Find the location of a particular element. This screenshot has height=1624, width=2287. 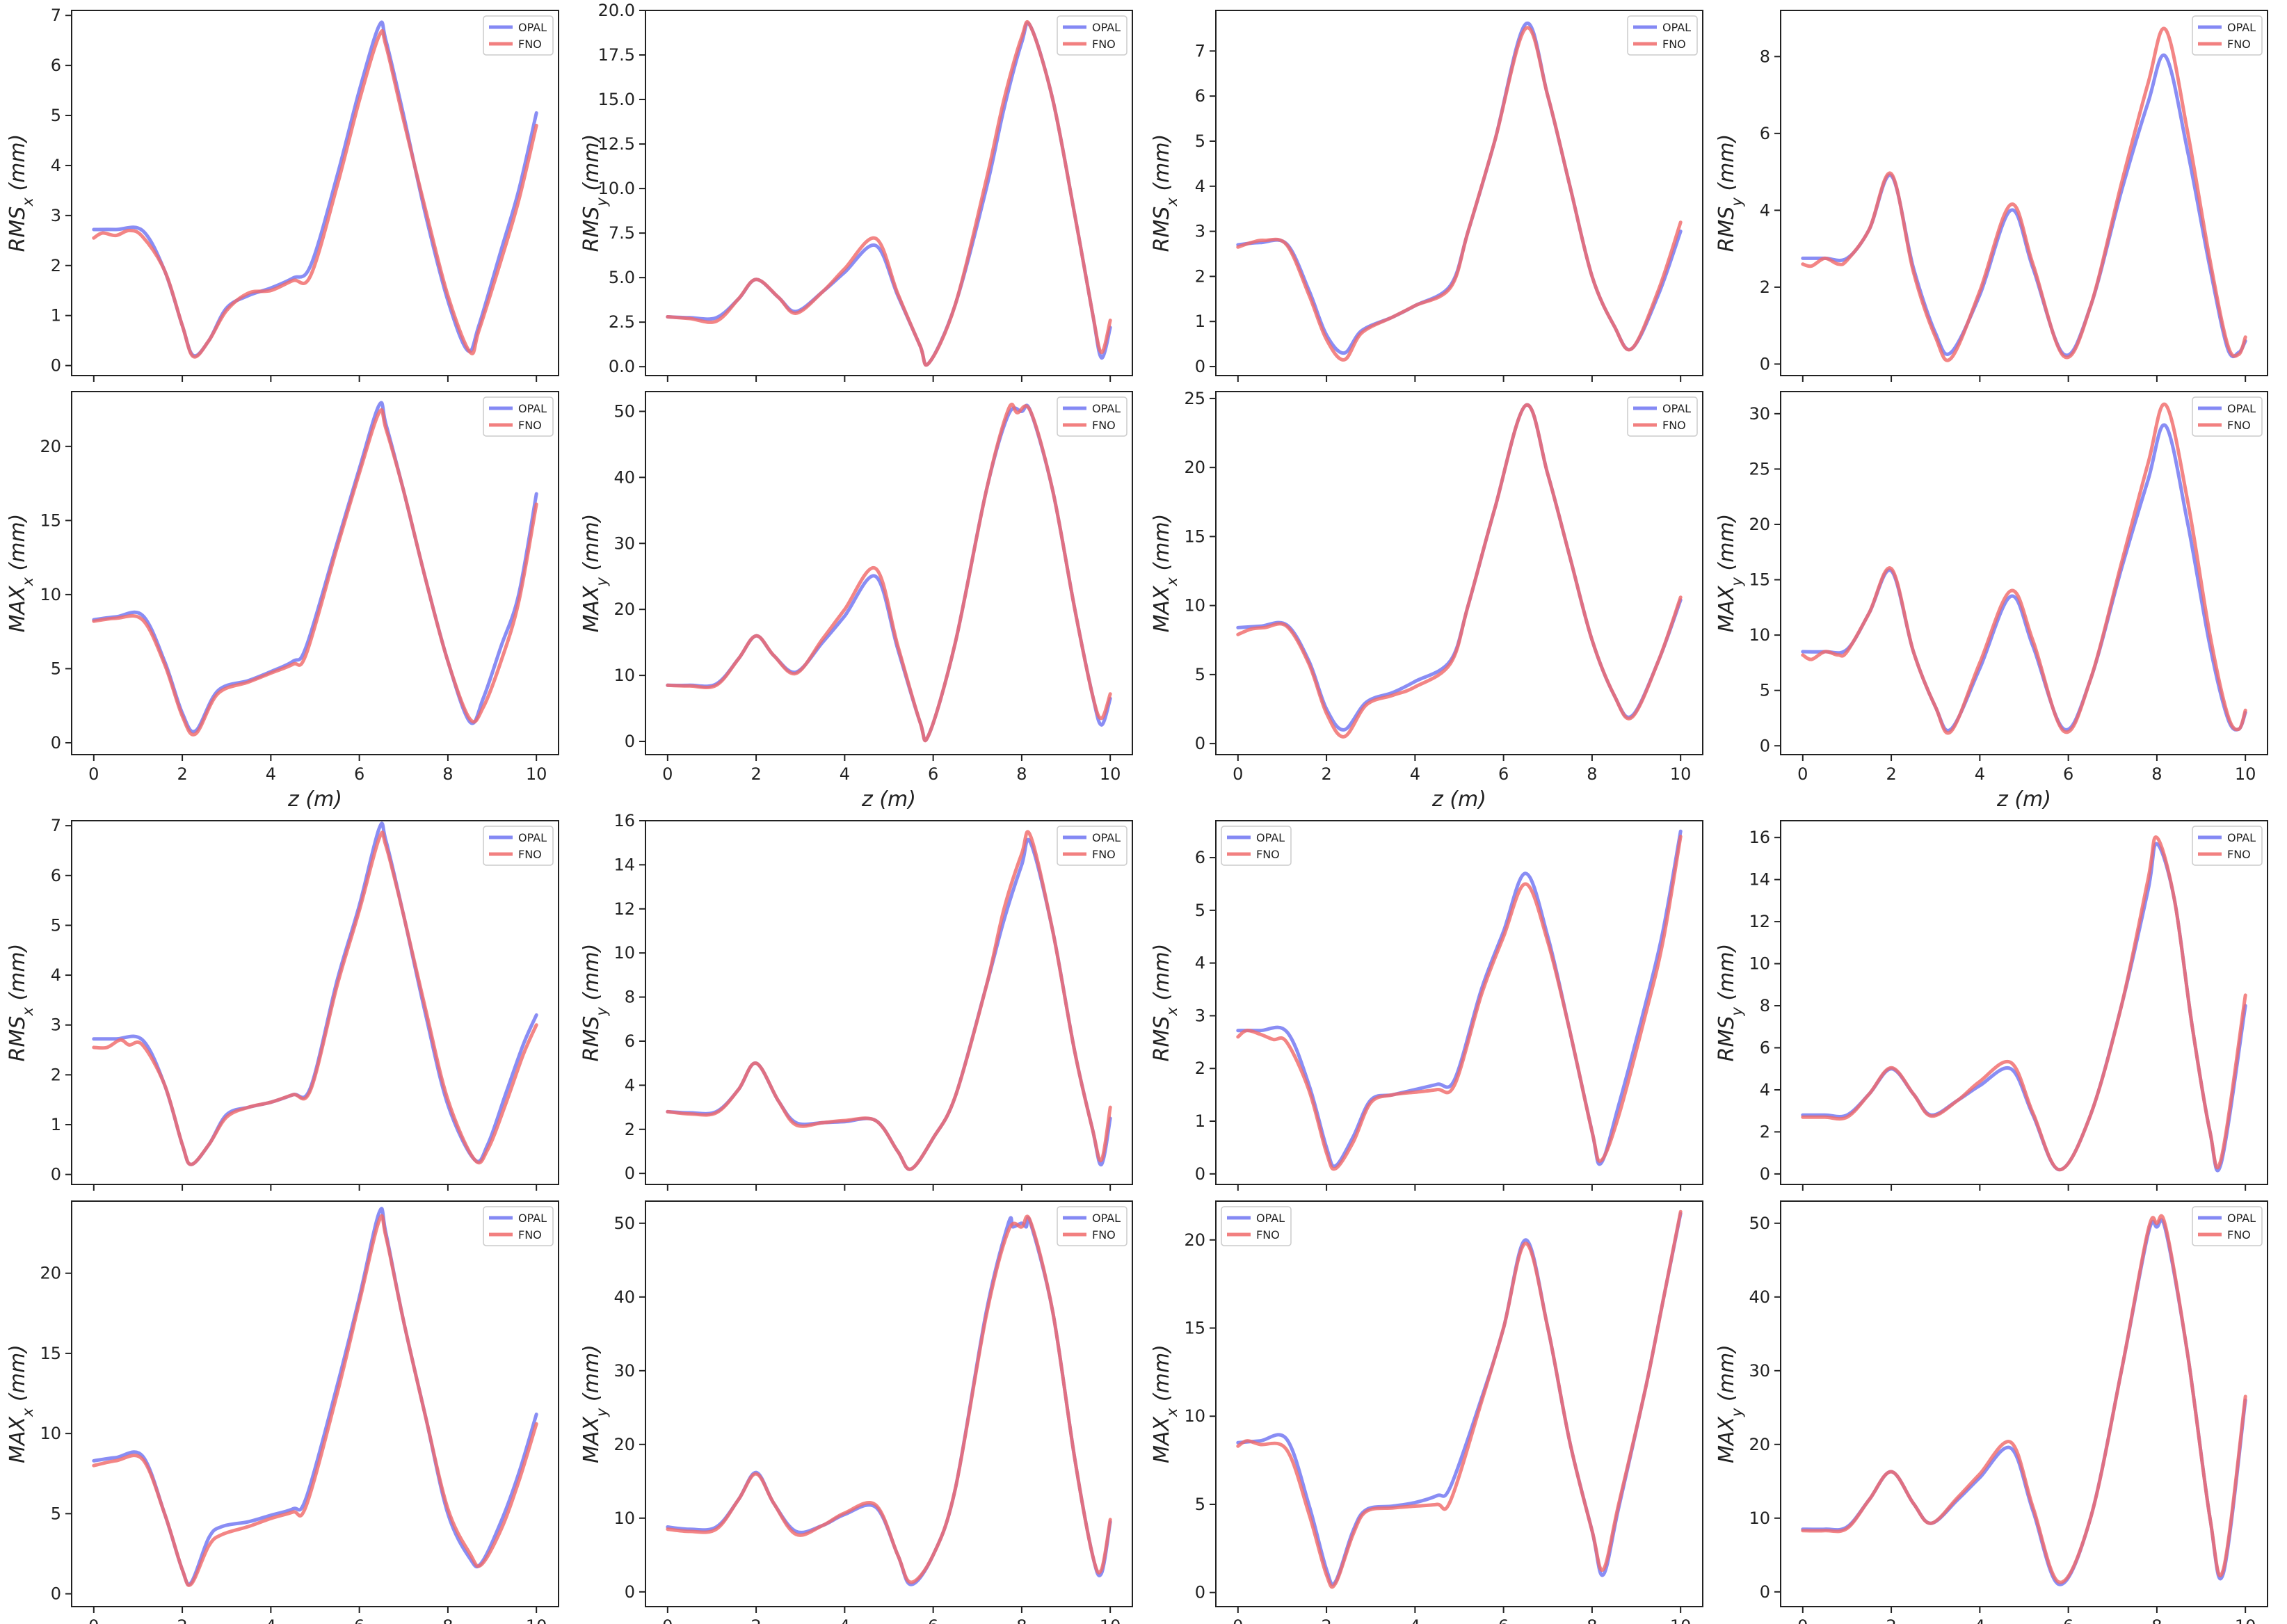

y-label-subscript: x is located at coordinates (1172, 202).